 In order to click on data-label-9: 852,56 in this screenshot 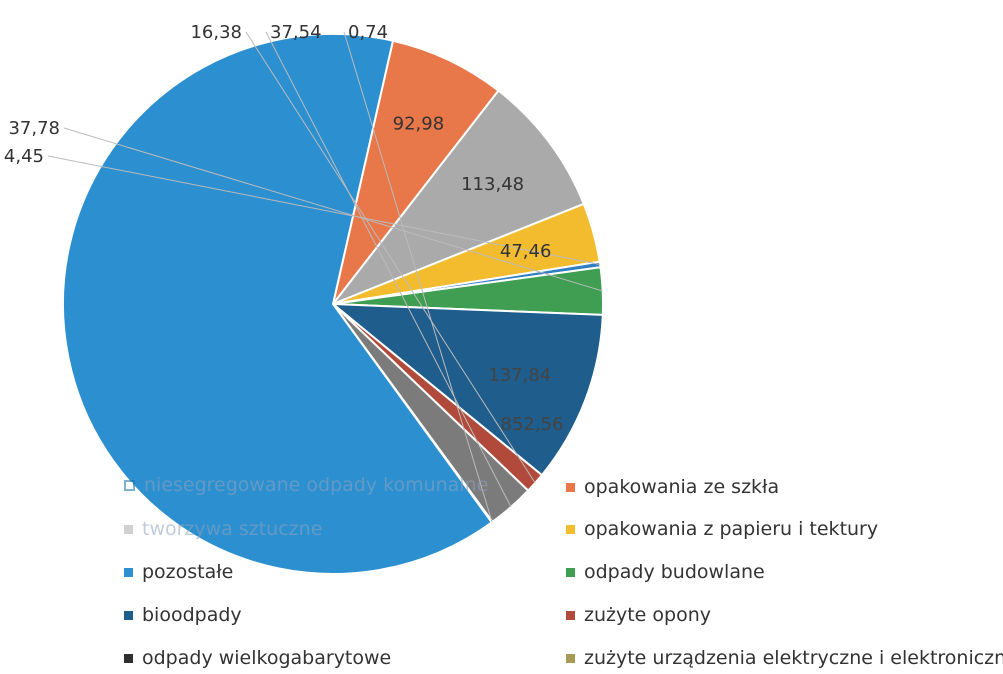, I will do `click(532, 424)`.